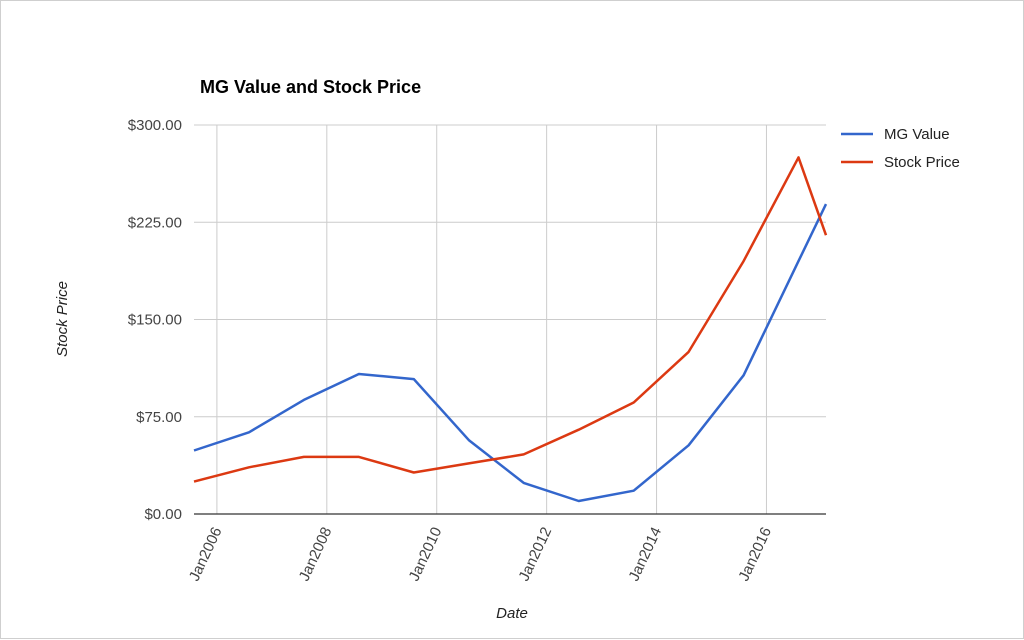 The image size is (1024, 640). What do you see at coordinates (206, 554) in the screenshot?
I see `x-tick-label: Jan2006` at bounding box center [206, 554].